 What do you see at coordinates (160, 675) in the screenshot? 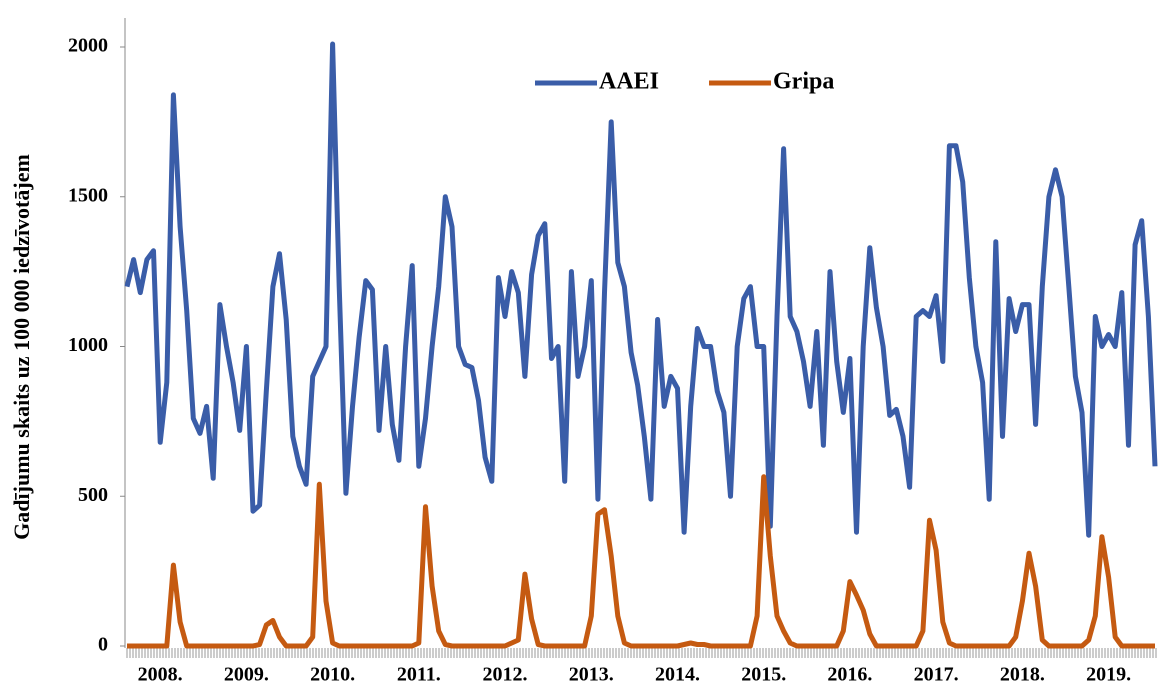
I see `x-tick-label: 2008.` at bounding box center [160, 675].